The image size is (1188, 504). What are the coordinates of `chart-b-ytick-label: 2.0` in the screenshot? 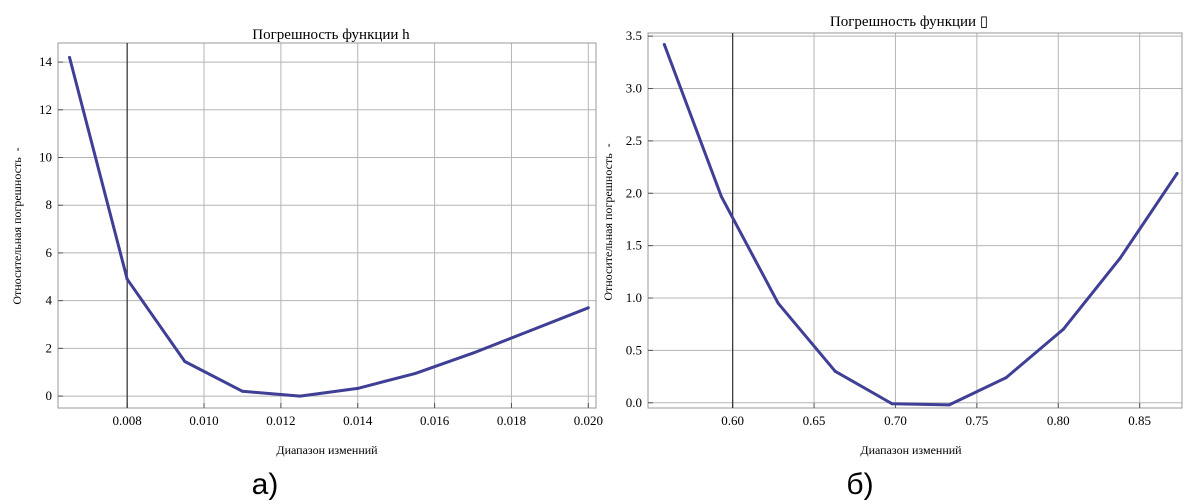 It's located at (634, 192).